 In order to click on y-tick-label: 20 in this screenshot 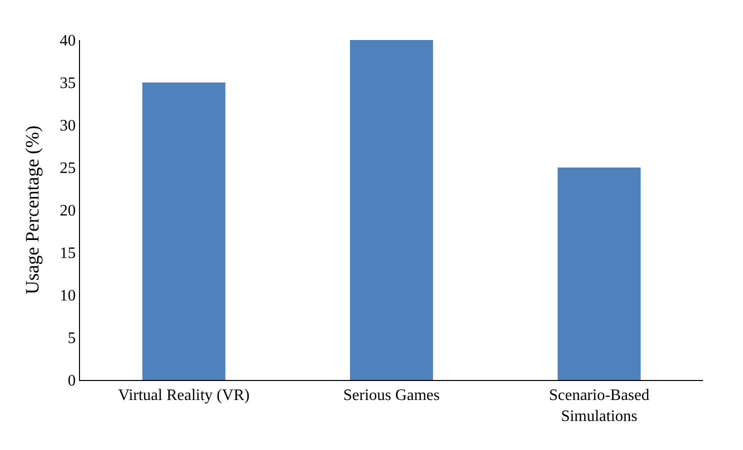, I will do `click(68, 211)`.